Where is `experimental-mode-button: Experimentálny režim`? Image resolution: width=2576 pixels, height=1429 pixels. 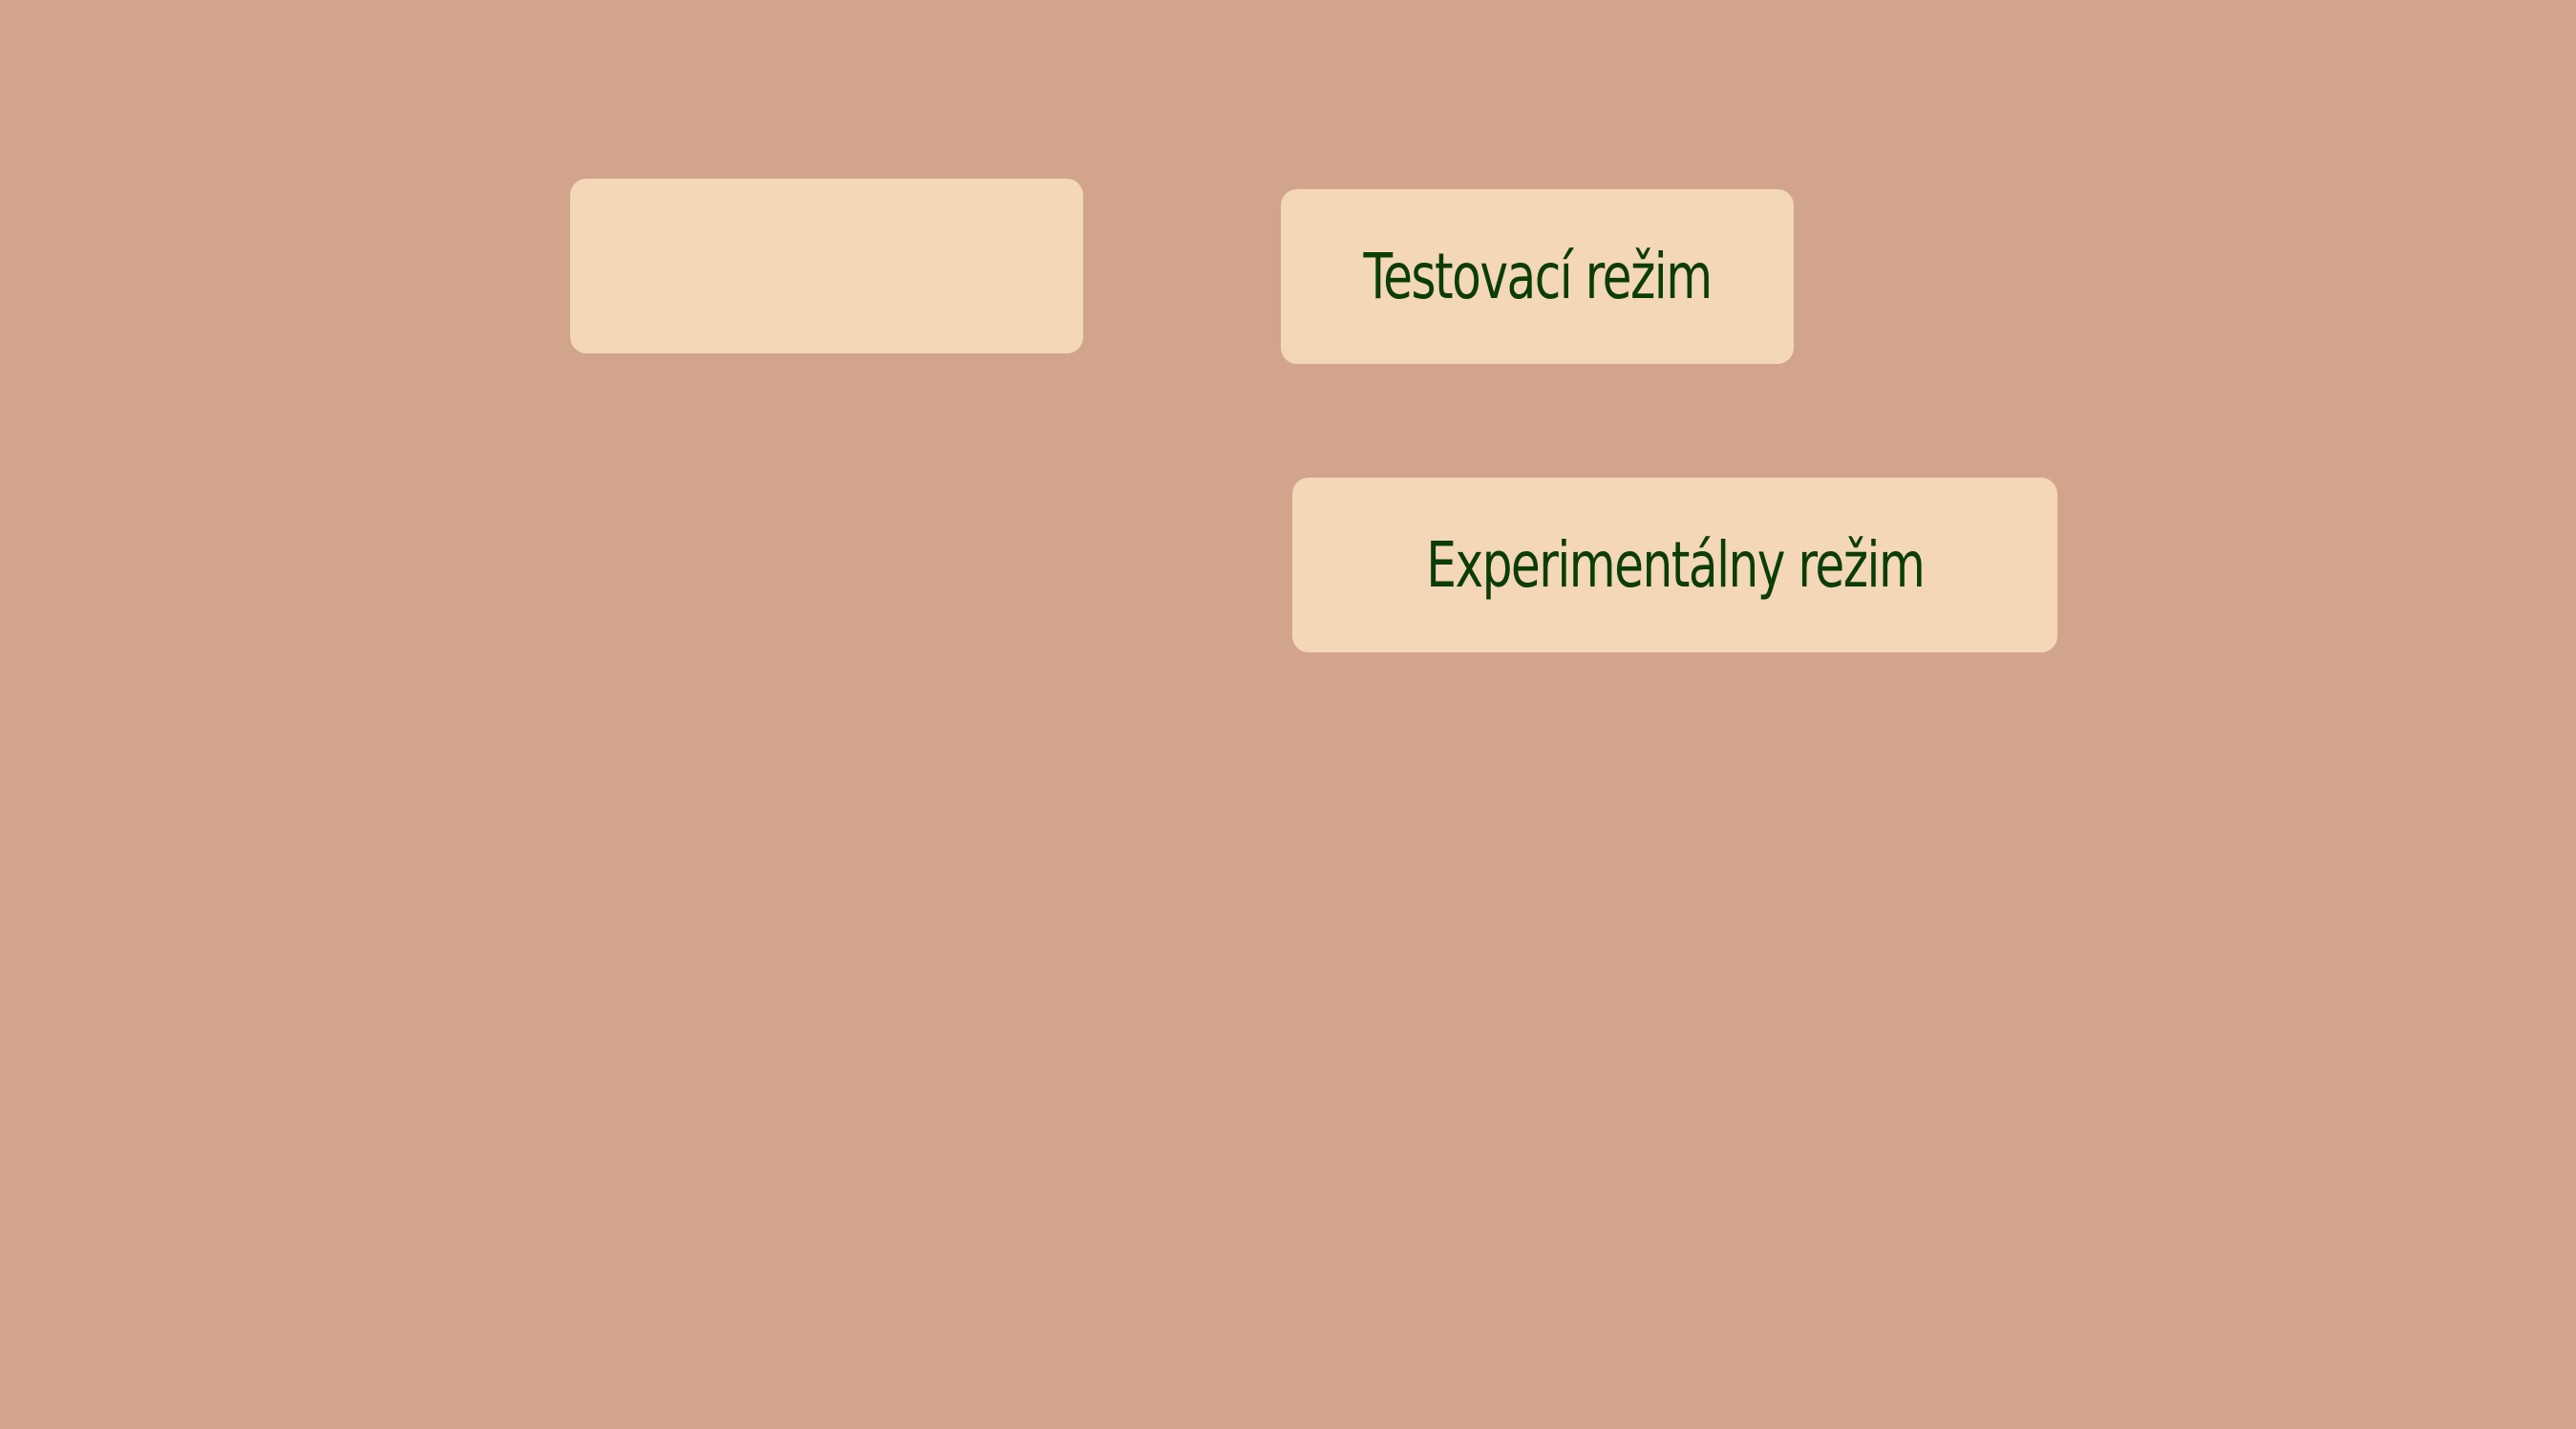 experimental-mode-button: Experimentálny režim is located at coordinates (1674, 565).